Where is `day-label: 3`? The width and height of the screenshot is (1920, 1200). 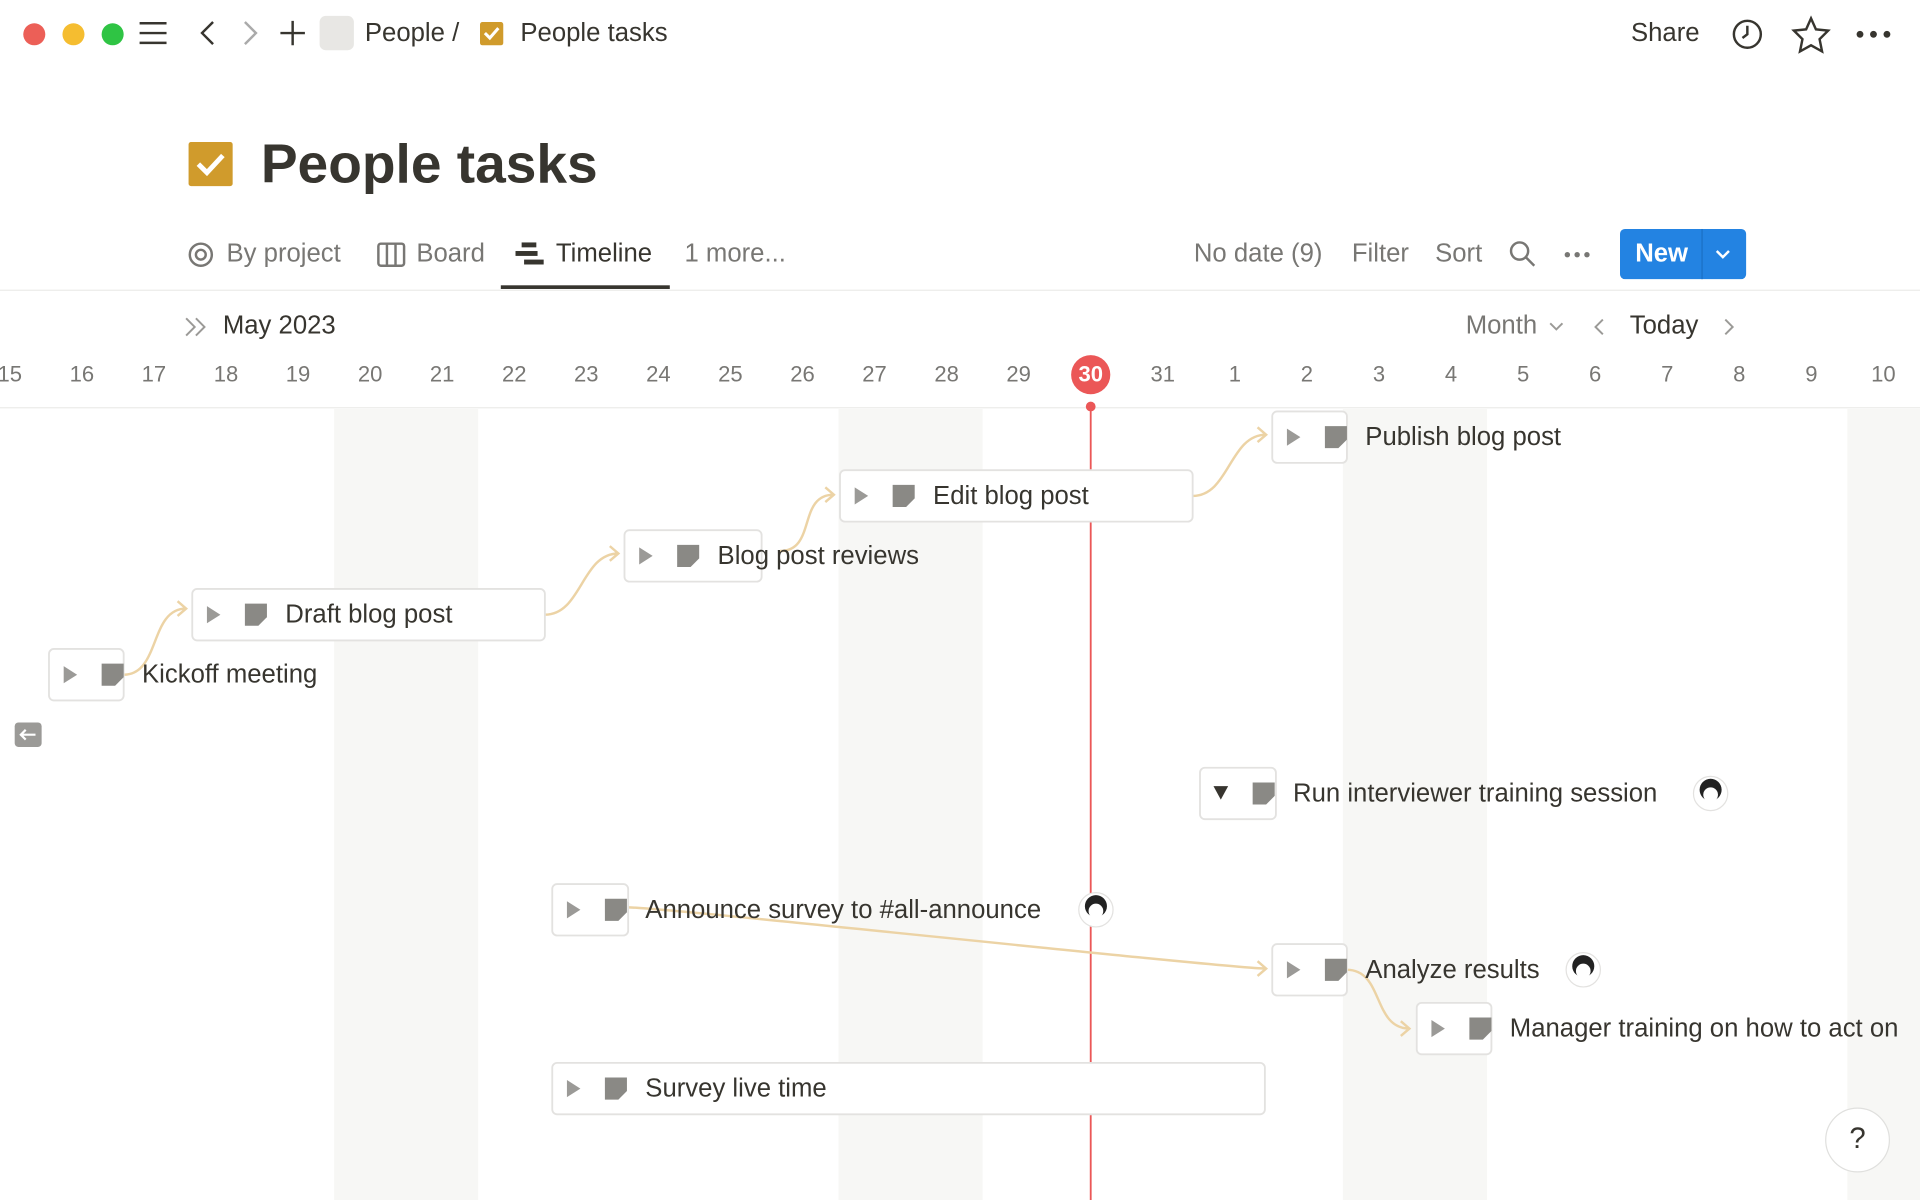 day-label: 3 is located at coordinates (1379, 374).